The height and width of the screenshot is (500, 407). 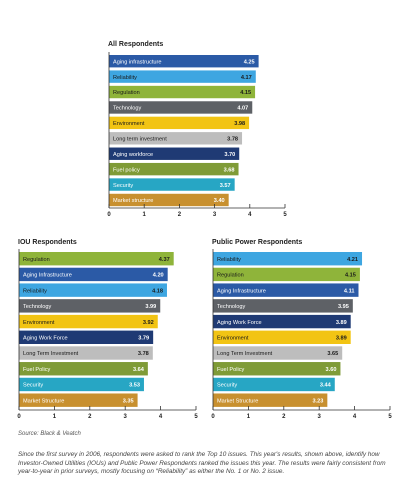 I want to click on chart3-category-label: Aging Infrastructure, so click(x=241, y=291).